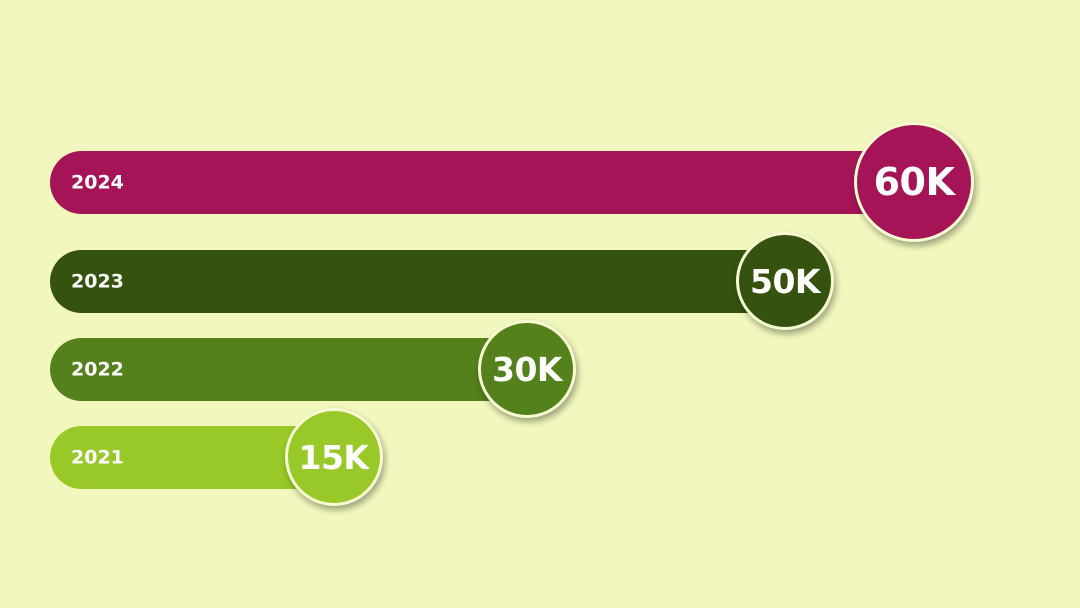 The image size is (1080, 608). I want to click on category-label-2024: 2024, so click(97, 182).